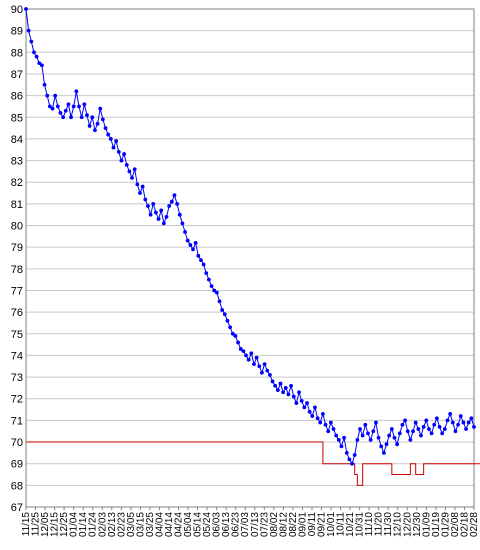 This screenshot has height=550, width=480. What do you see at coordinates (253, 463) in the screenshot?
I see `target-series-line` at bounding box center [253, 463].